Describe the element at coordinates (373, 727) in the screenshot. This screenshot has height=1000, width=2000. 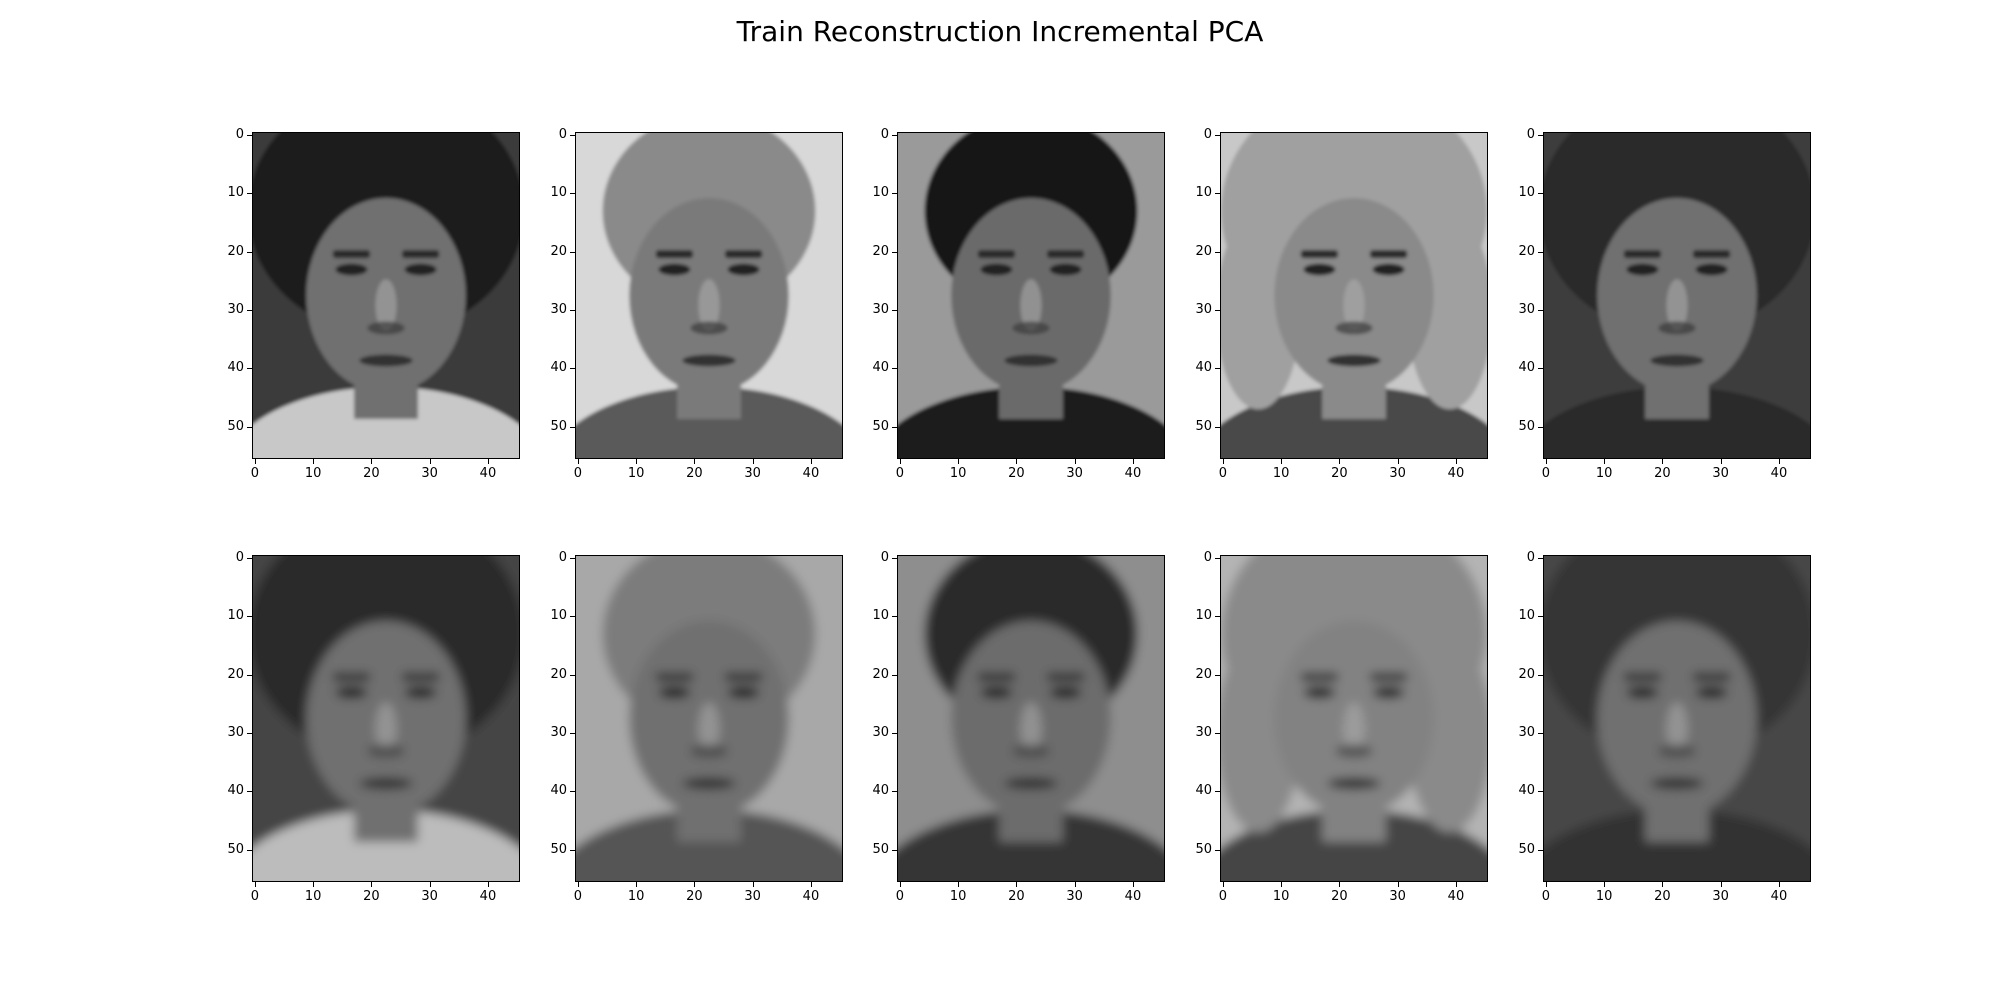
I see `reconstructed-face-panel-1: 0 10 20 30 40 50 0 10 20 30 40` at that location.